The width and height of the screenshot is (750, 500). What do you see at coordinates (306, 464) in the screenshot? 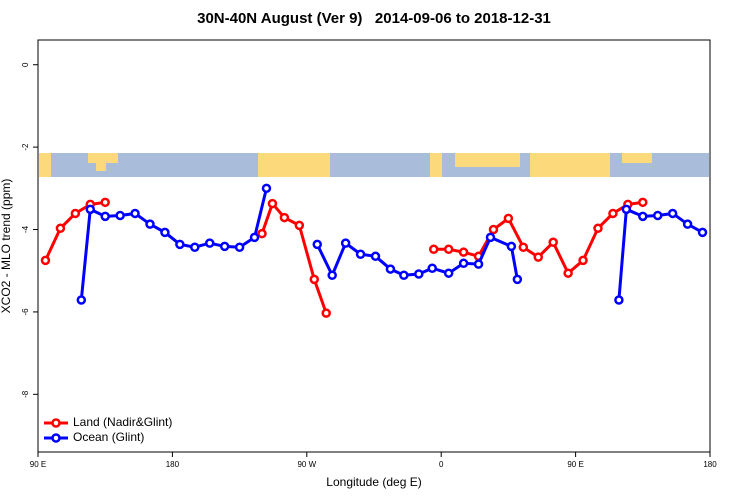
I see `x-tick-label: 90 W` at bounding box center [306, 464].